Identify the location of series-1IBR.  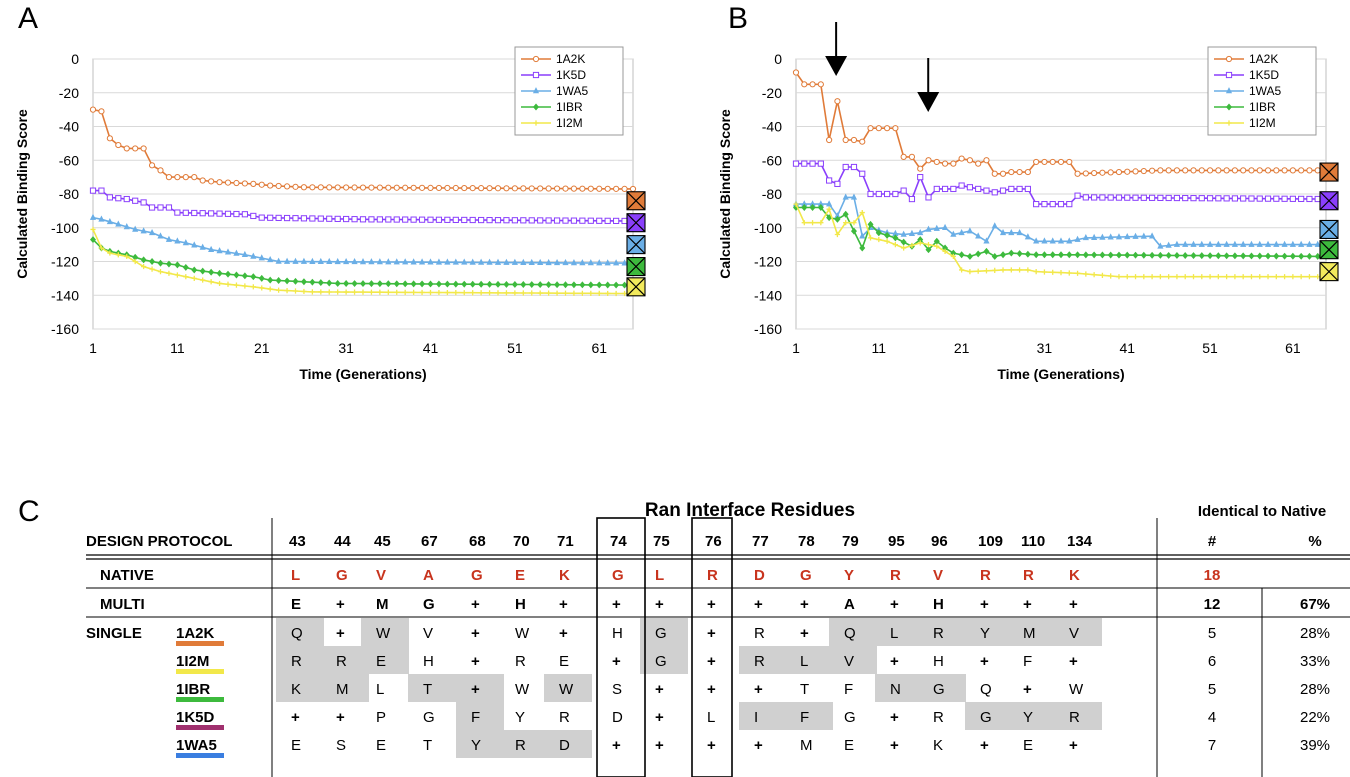
(363, 262).